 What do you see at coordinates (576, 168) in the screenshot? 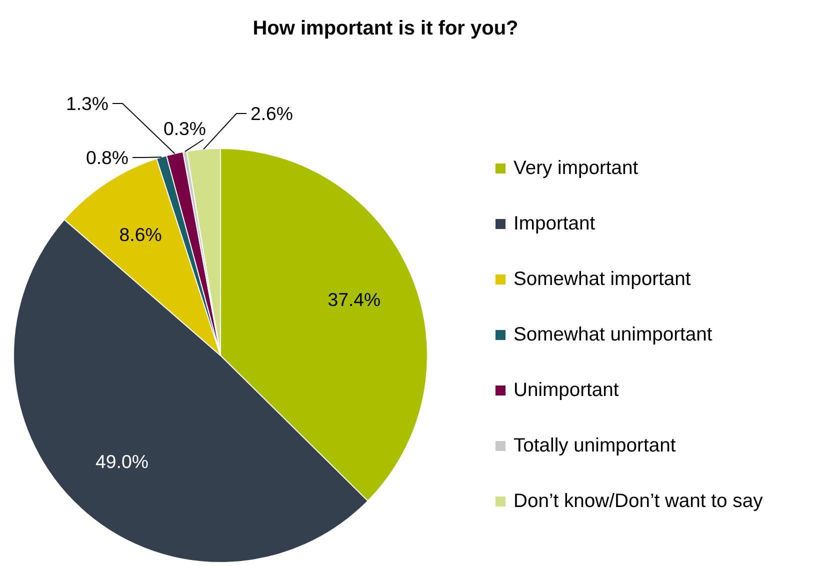
I see `legend-label: Very important` at bounding box center [576, 168].